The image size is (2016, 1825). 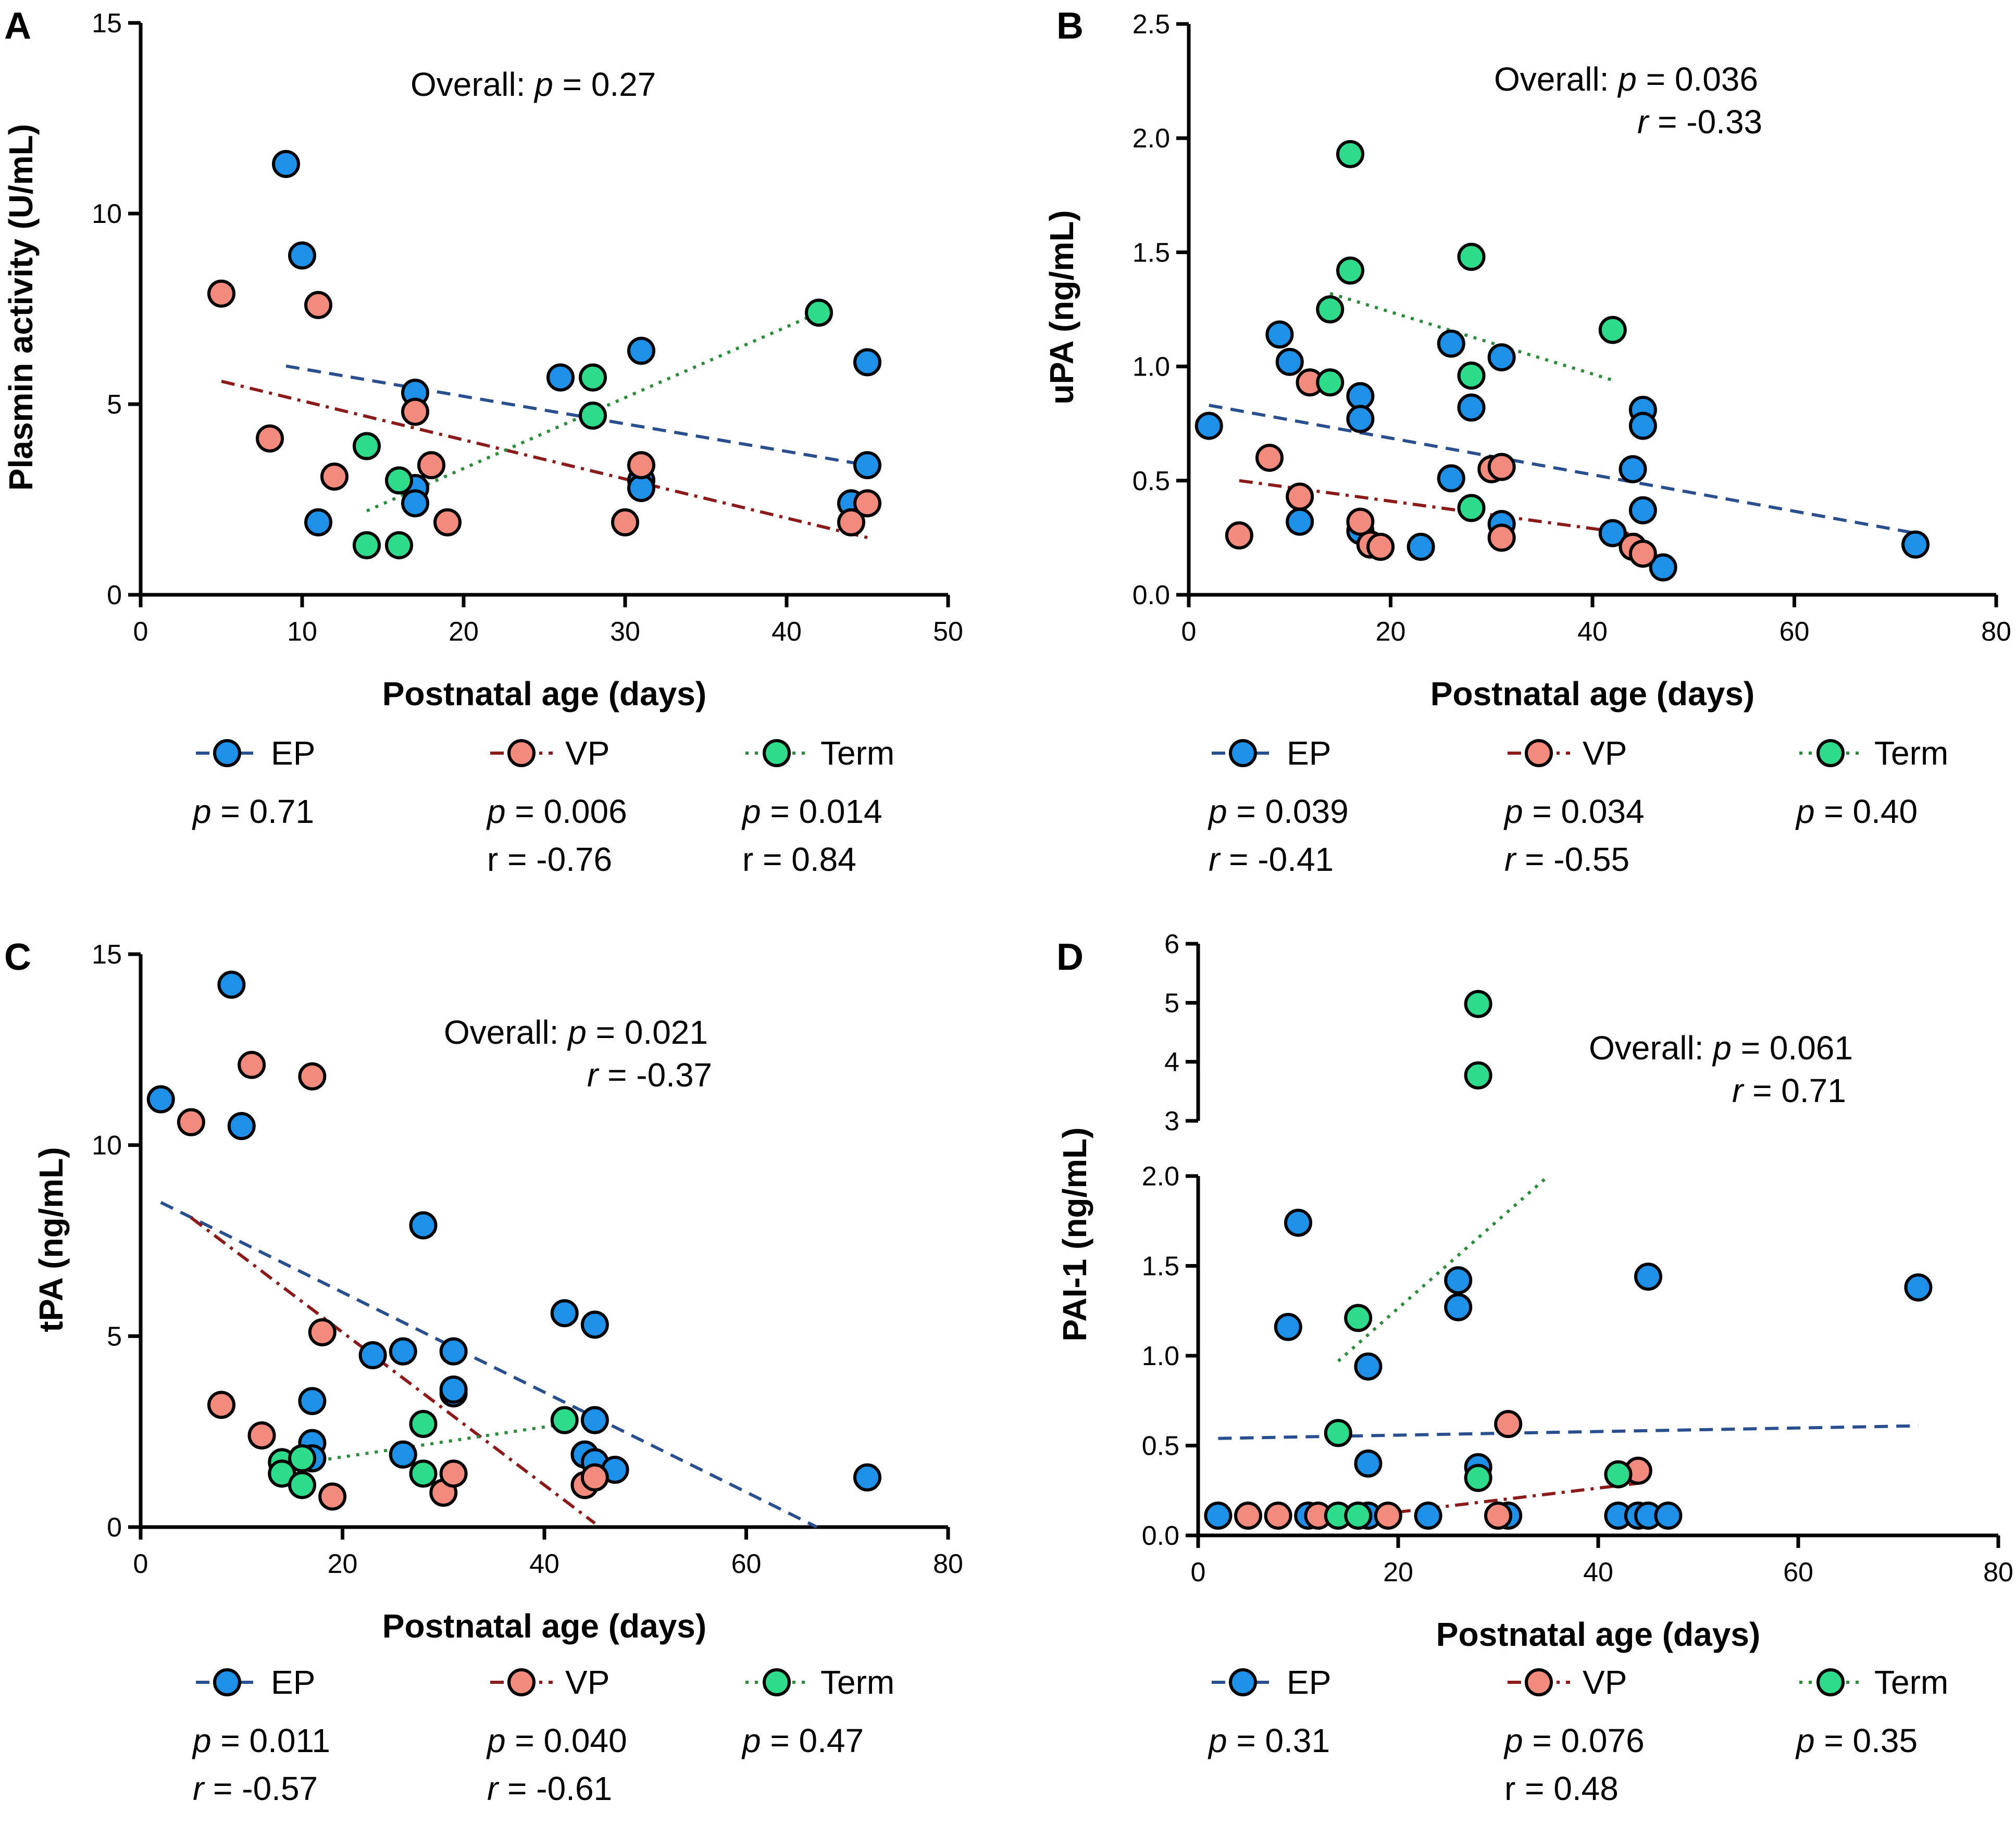 I want to click on overall-stat: Overall: p = 0.061, so click(x=1721, y=1048).